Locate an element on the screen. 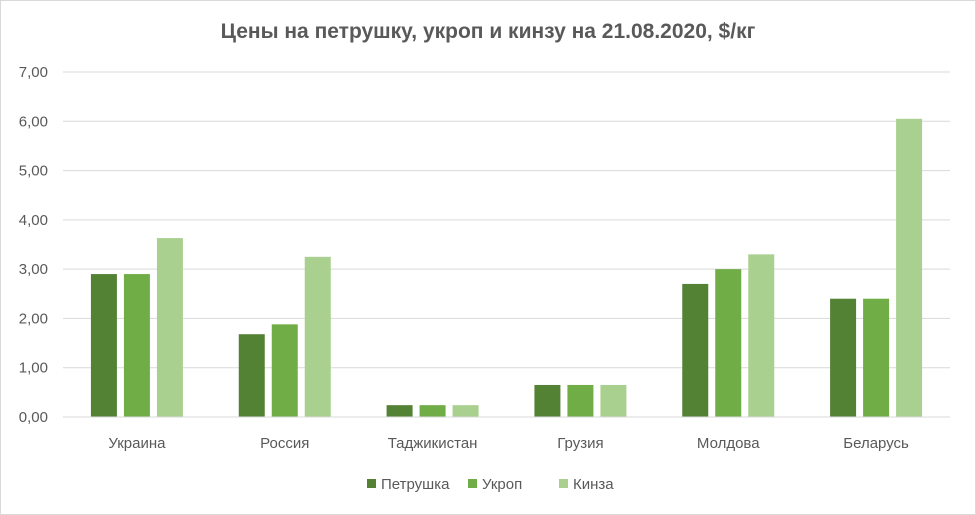  y-tick-label: 5,00 is located at coordinates (33, 171).